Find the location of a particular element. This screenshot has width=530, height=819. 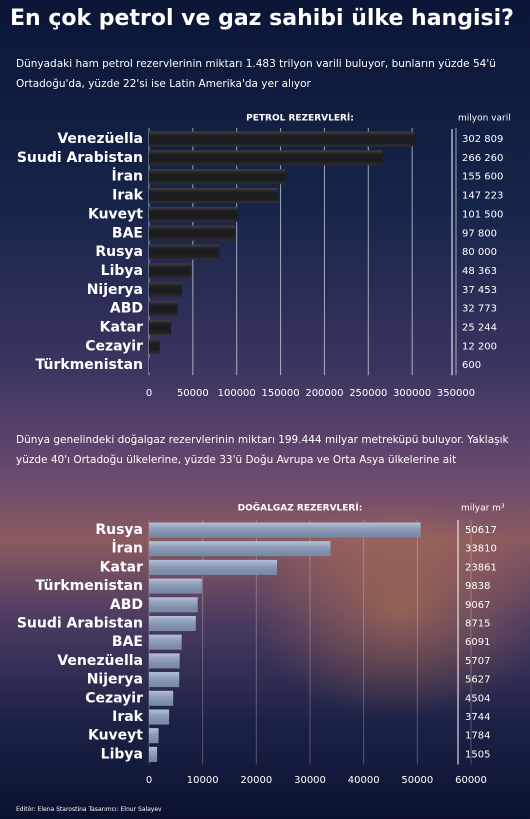

value-label: 80 000 is located at coordinates (479, 252).